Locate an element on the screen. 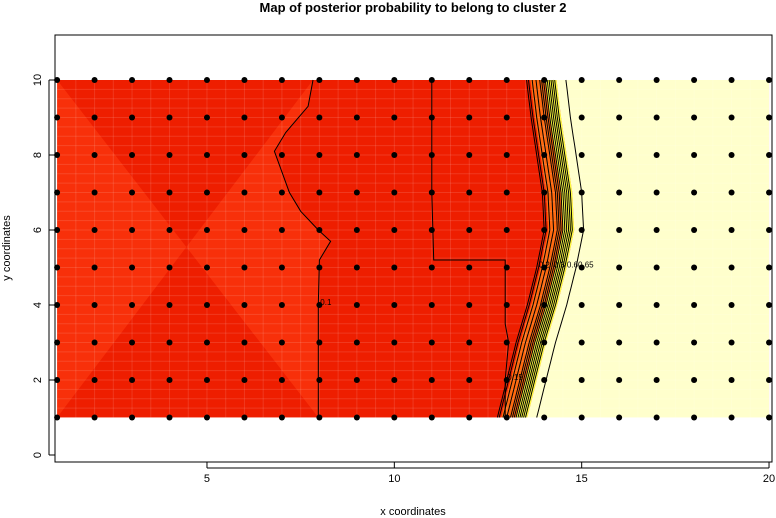 The height and width of the screenshot is (518, 776). x-axis-label: x coordinates is located at coordinates (413, 512).